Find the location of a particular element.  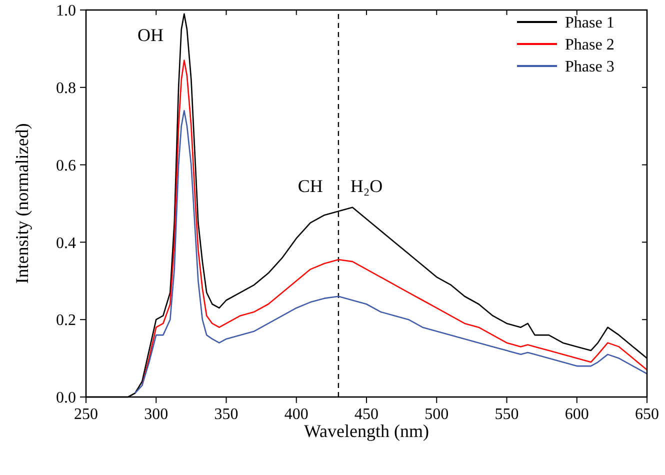

x-tick-label: 300 is located at coordinates (156, 414).